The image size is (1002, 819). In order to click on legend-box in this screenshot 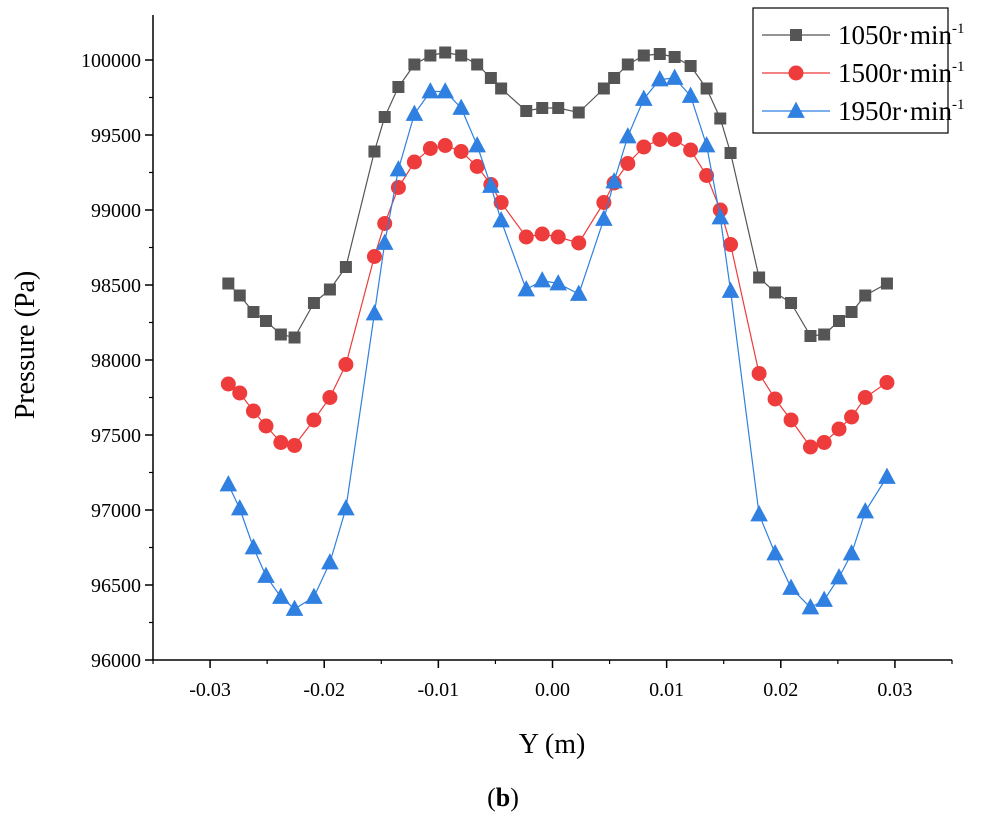, I will do `click(850, 70)`.